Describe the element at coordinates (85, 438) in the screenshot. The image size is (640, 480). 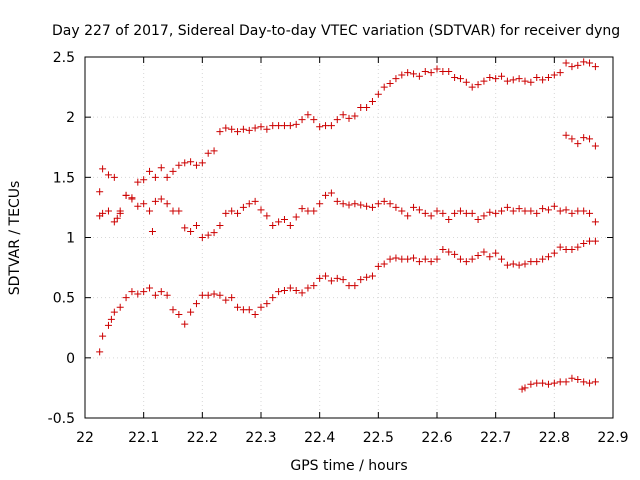
I see `x-tick-label: 22` at that location.